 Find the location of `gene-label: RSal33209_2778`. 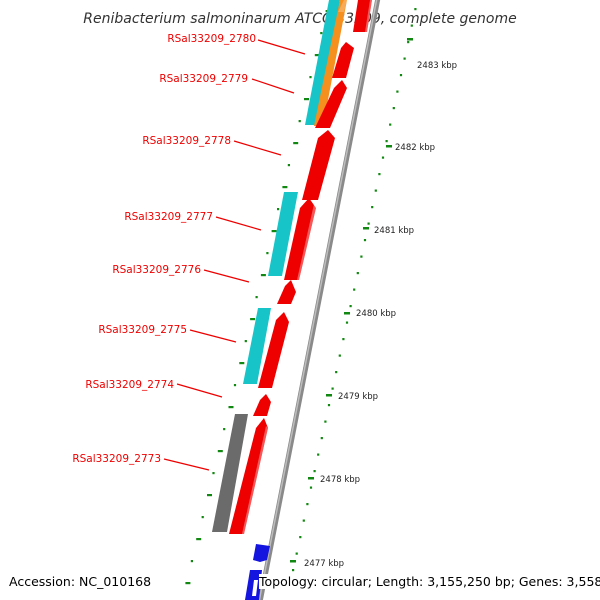

gene-label: RSal33209_2778 is located at coordinates (186, 141).